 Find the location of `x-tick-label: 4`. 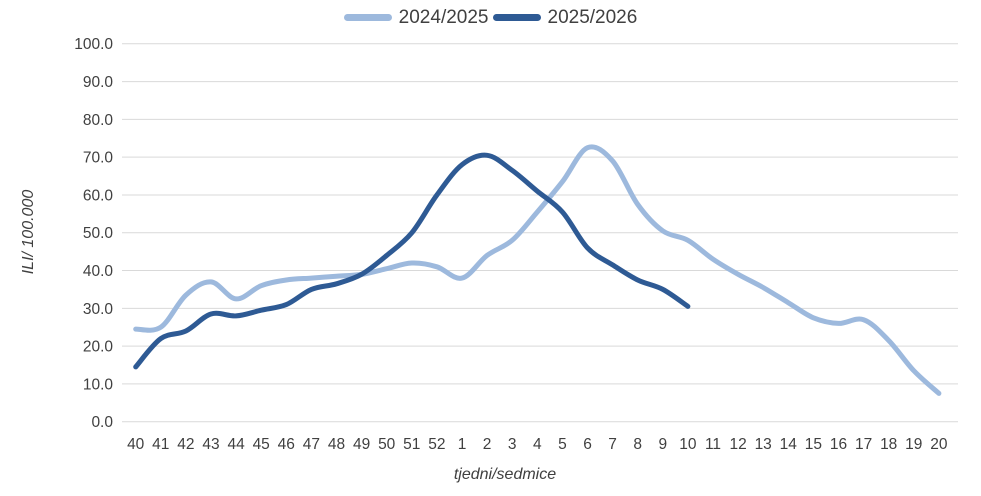

x-tick-label: 4 is located at coordinates (537, 444).